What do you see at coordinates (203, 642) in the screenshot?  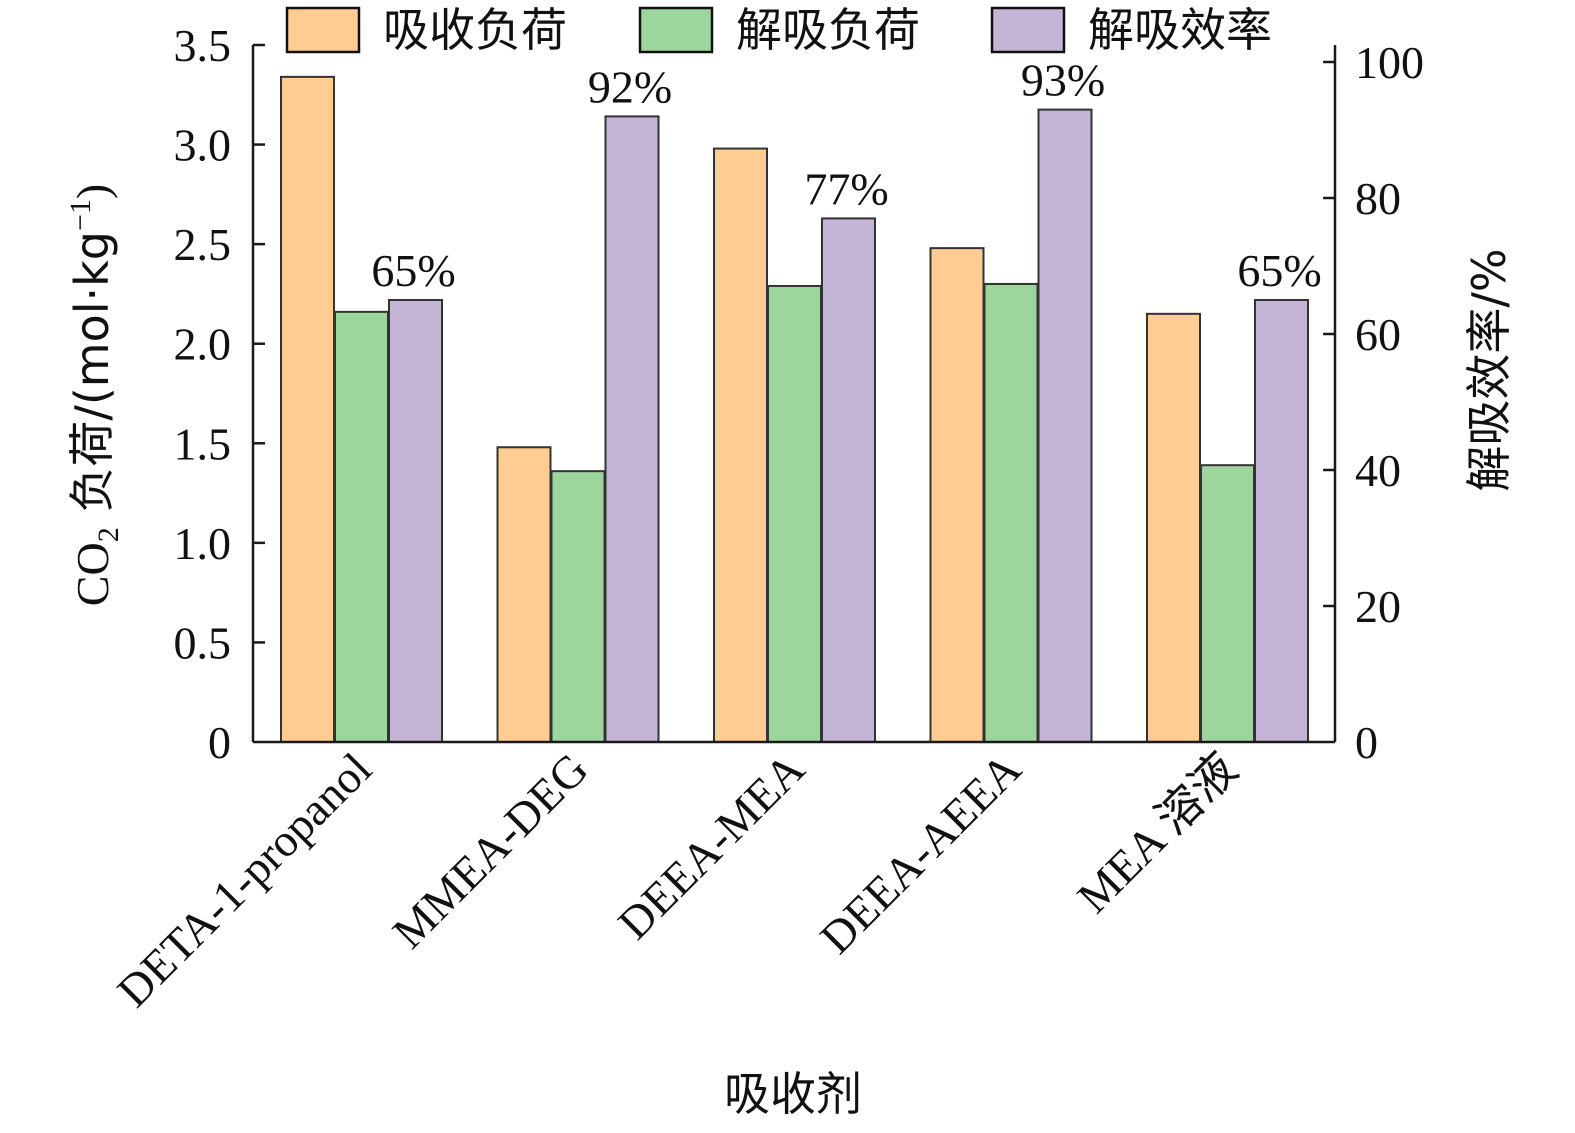 I see `y-tick-label: 0.5` at bounding box center [203, 642].